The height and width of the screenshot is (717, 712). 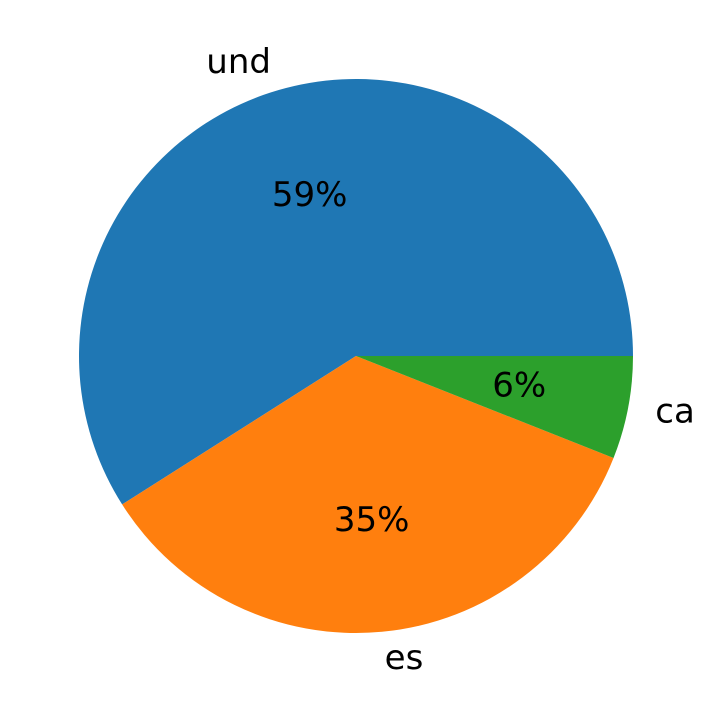 I want to click on value-label: 6%, so click(x=519, y=386).